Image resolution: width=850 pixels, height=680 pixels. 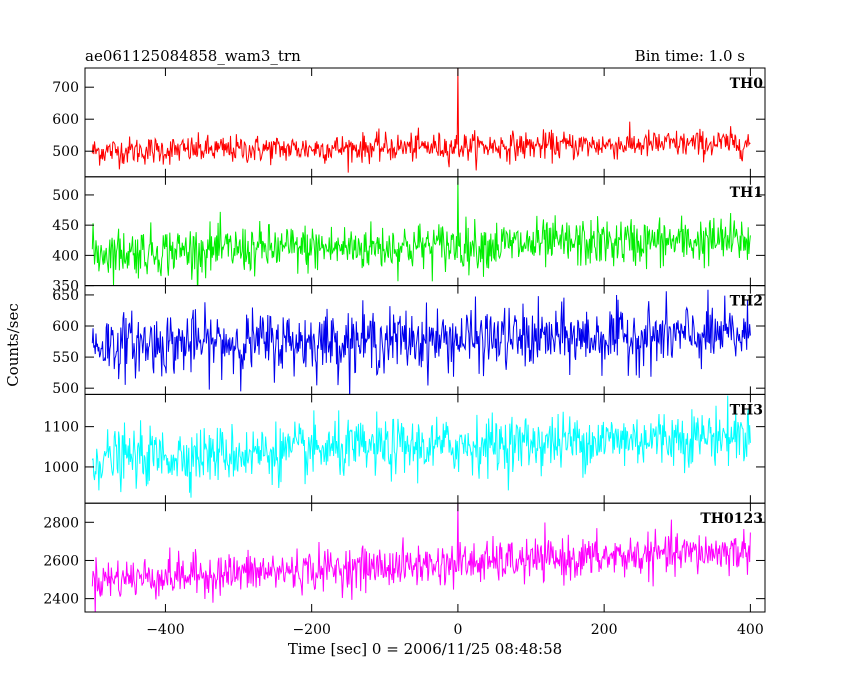 I want to click on x-tick-label: −400, so click(x=165, y=630).